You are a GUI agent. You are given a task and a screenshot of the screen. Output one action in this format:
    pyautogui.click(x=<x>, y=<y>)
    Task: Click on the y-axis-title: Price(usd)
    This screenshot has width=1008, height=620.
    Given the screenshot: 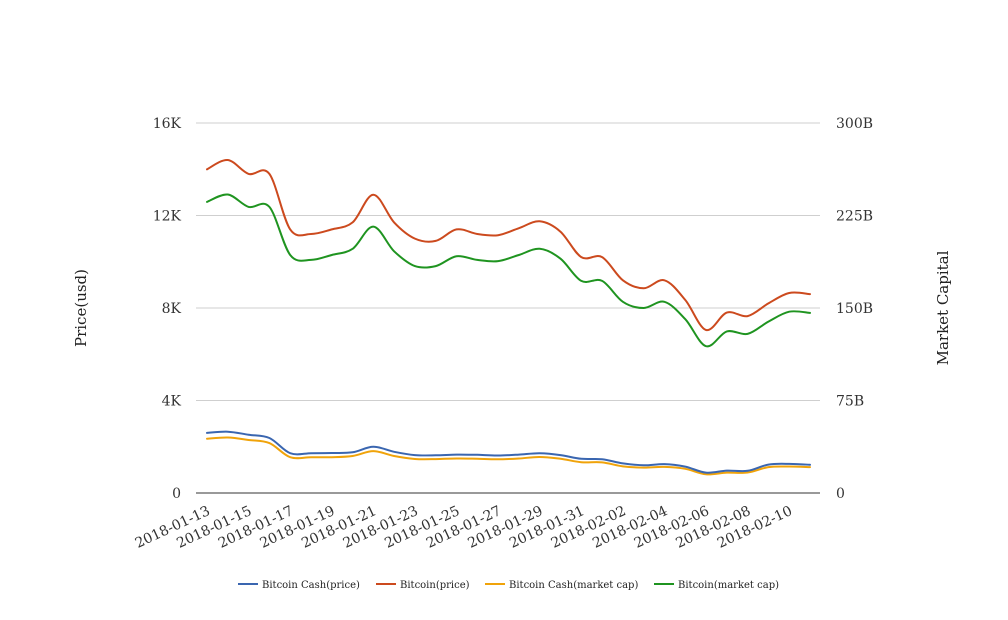 What is the action you would take?
    pyautogui.click(x=81, y=308)
    